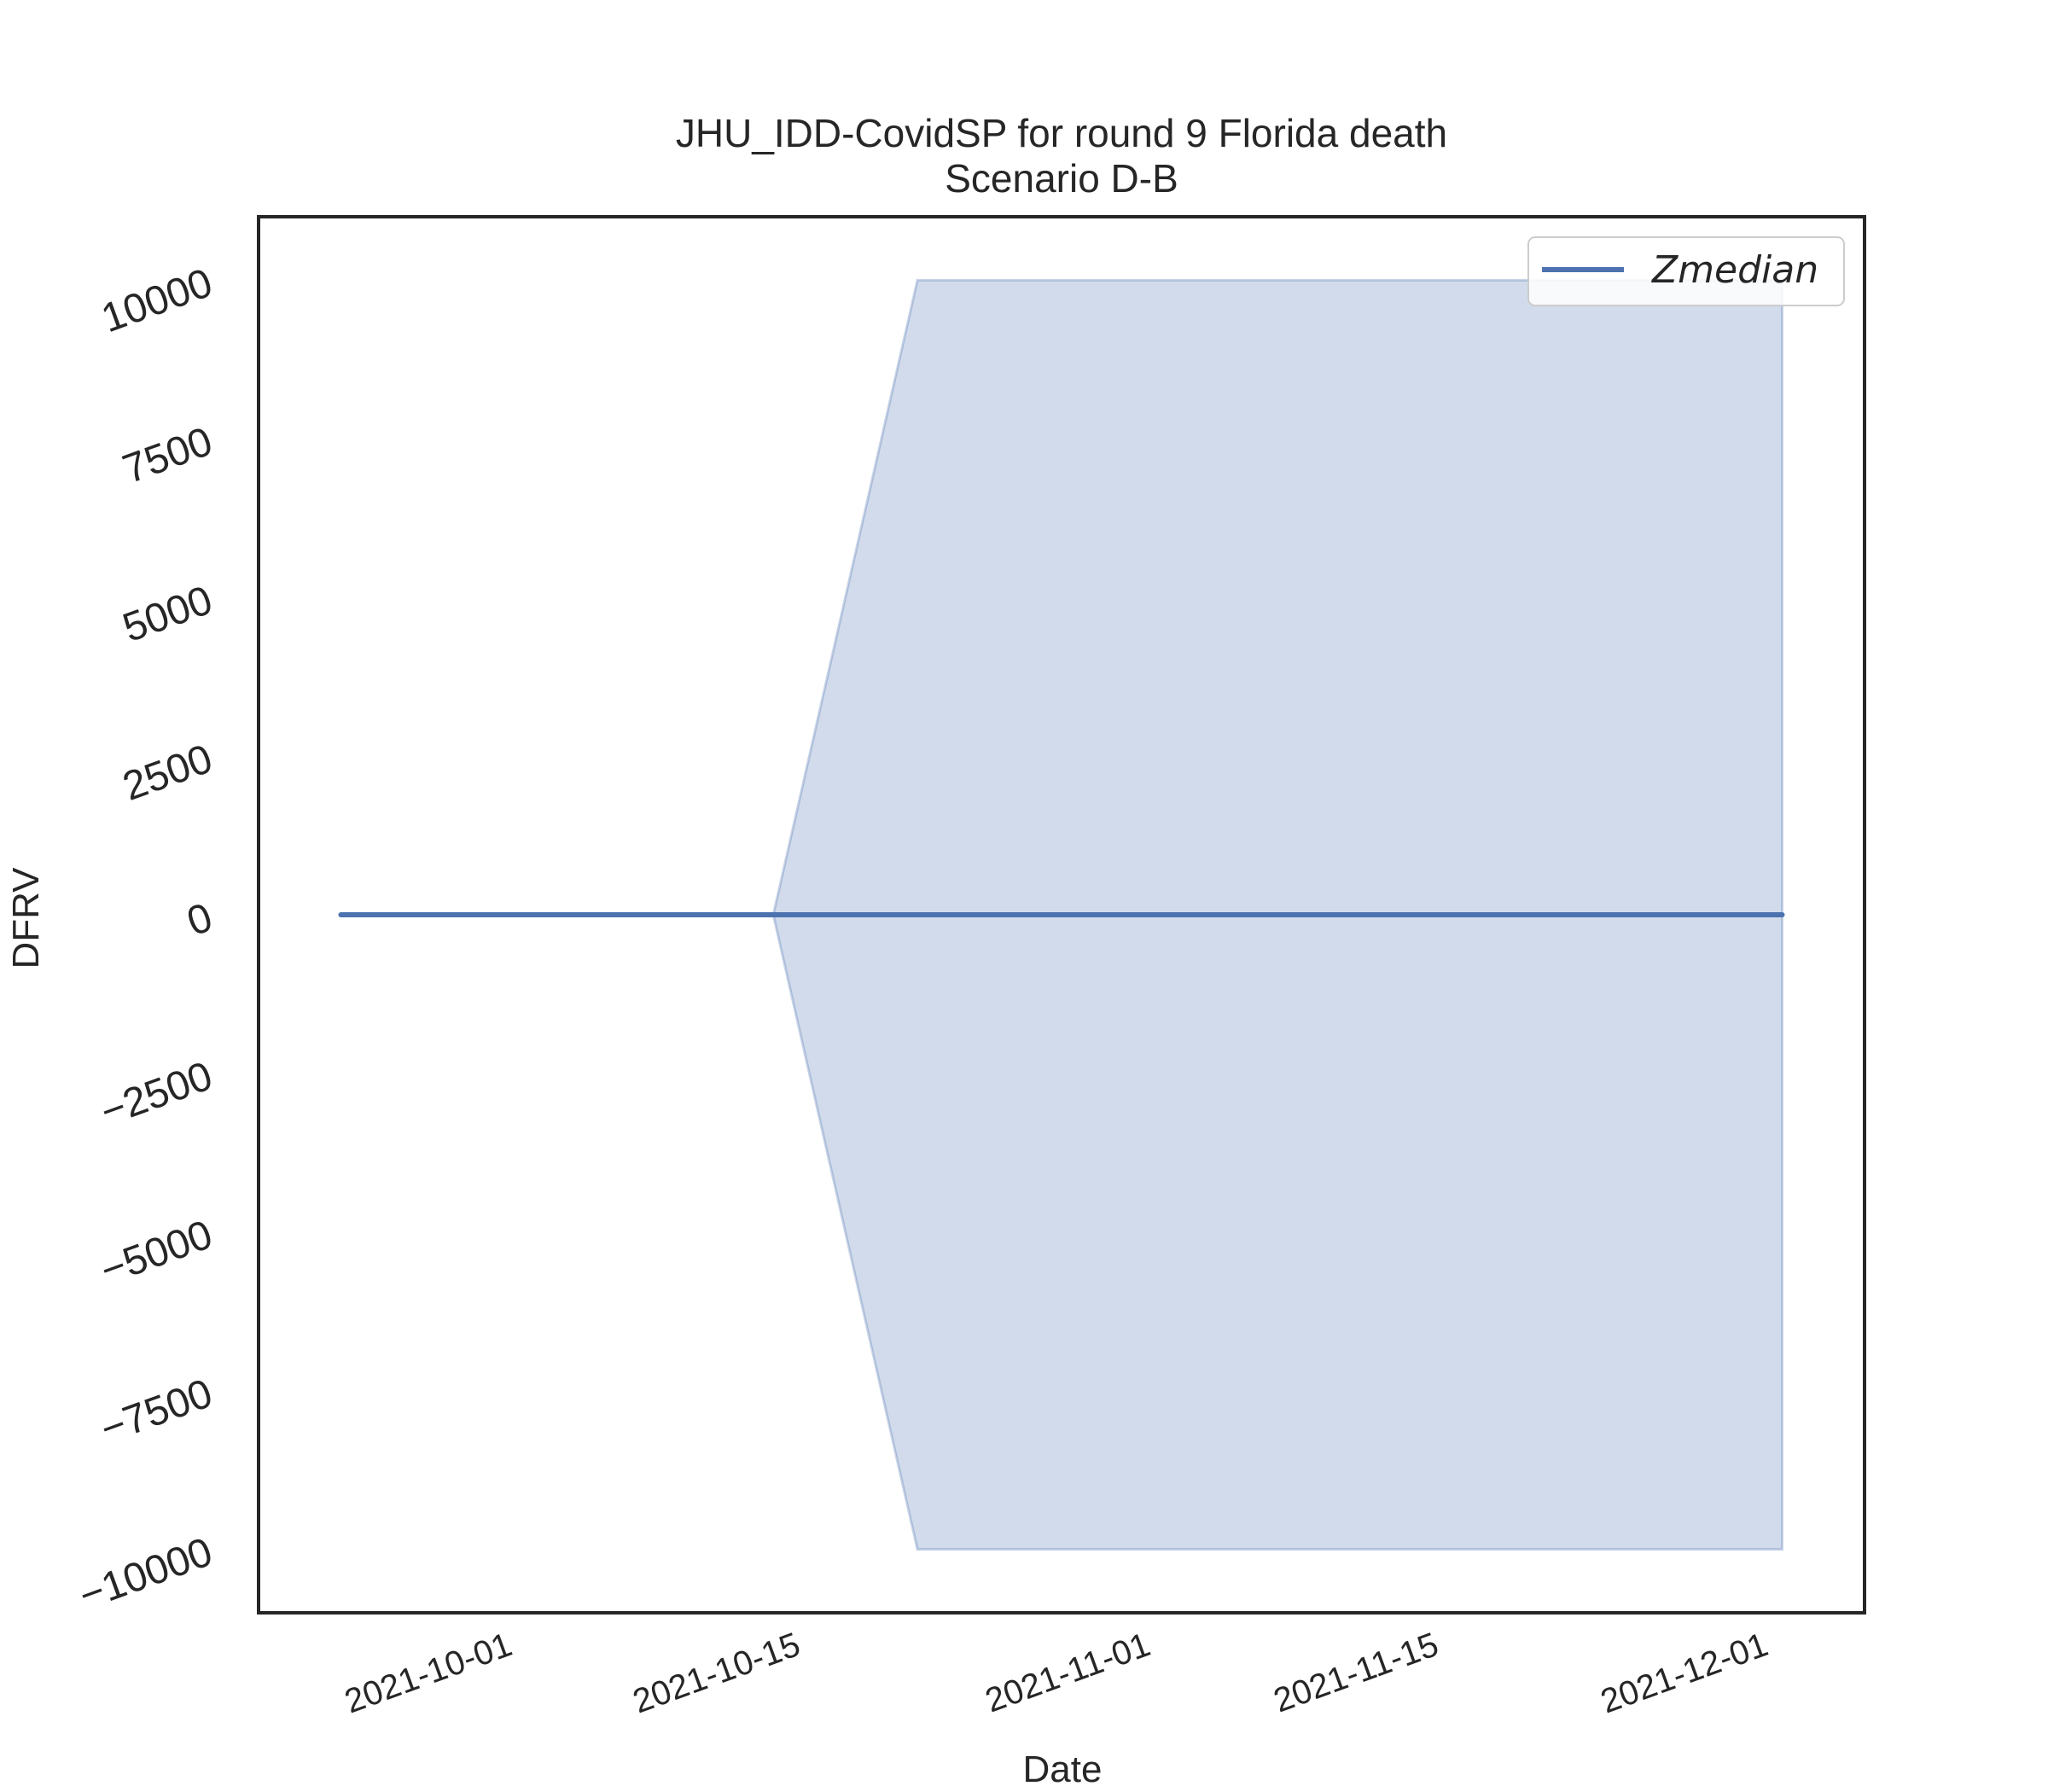 This screenshot has height=1792, width=2048. What do you see at coordinates (200, 920) in the screenshot?
I see `y-tick-label: 0` at bounding box center [200, 920].